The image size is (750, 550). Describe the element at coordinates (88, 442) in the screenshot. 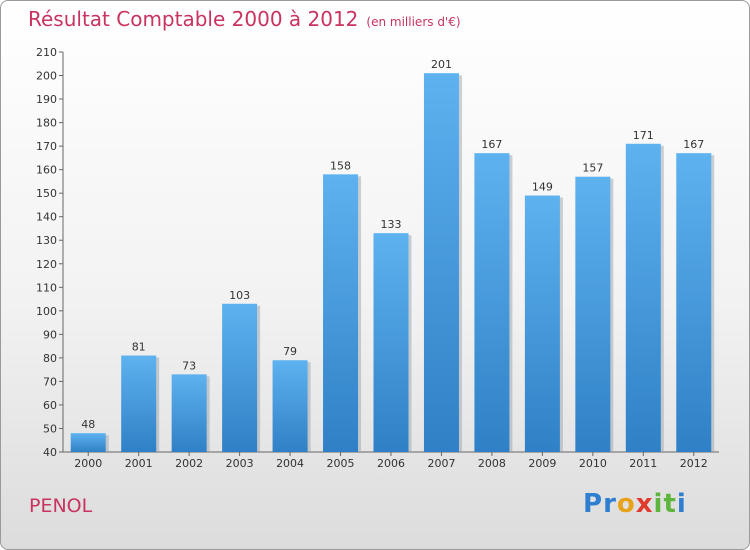

I see `bar-2000` at that location.